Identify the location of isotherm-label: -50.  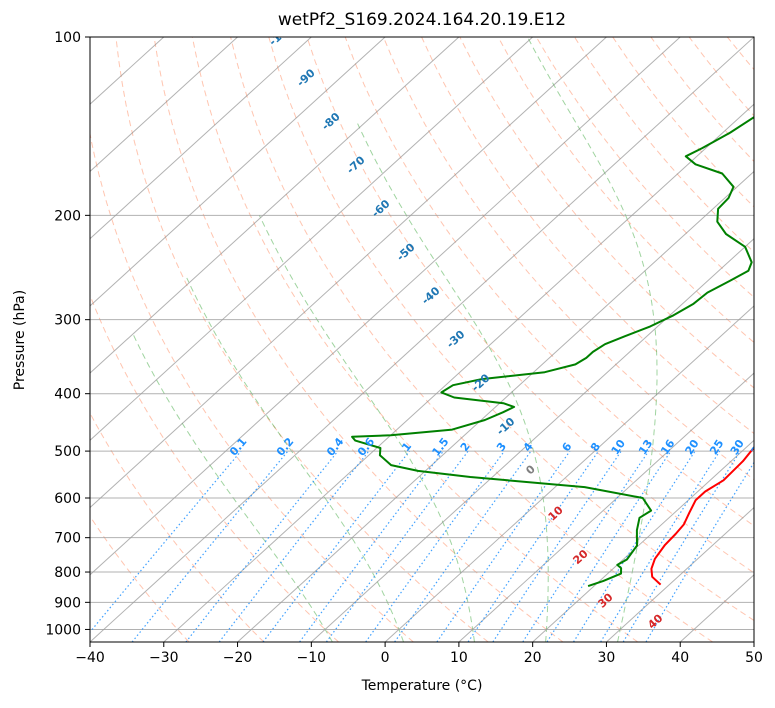
(406, 251).